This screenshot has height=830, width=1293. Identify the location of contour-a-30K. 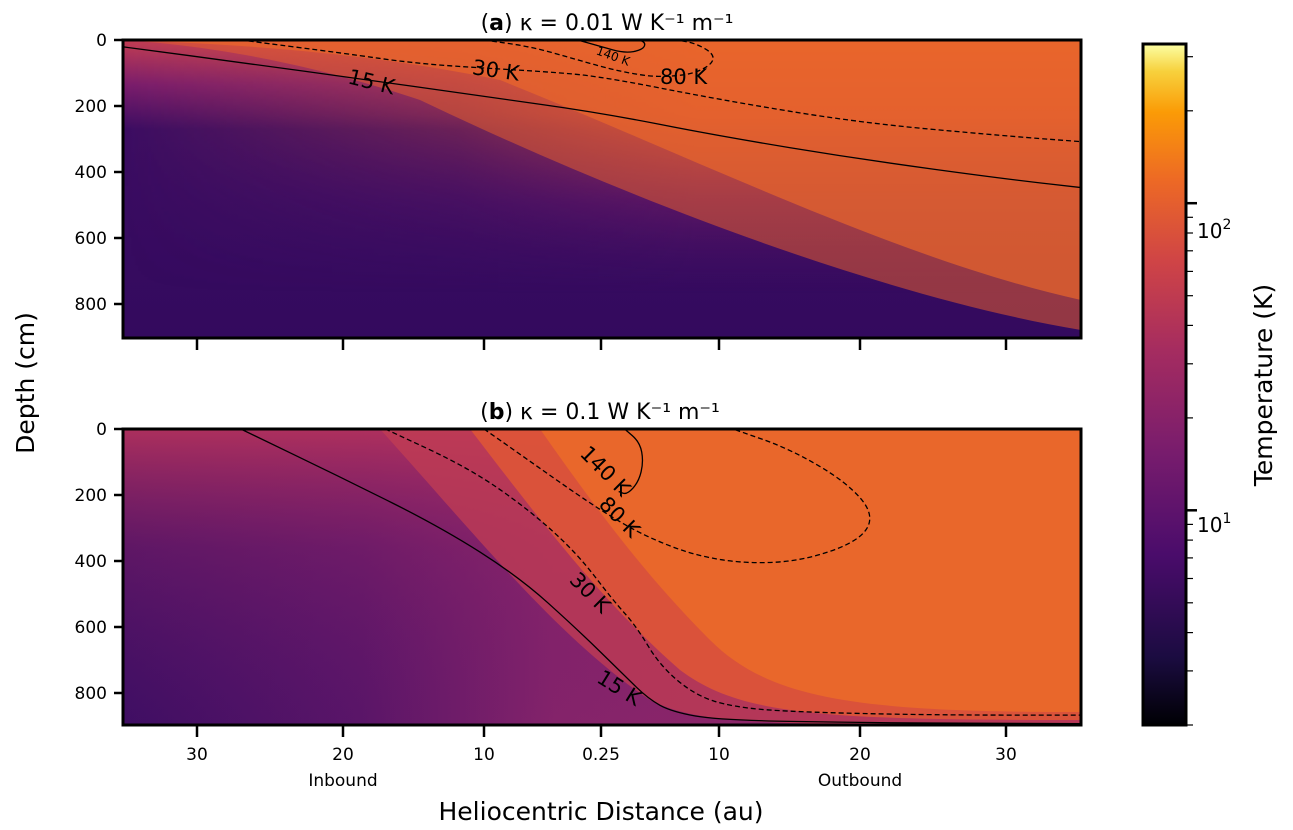
(660, 91).